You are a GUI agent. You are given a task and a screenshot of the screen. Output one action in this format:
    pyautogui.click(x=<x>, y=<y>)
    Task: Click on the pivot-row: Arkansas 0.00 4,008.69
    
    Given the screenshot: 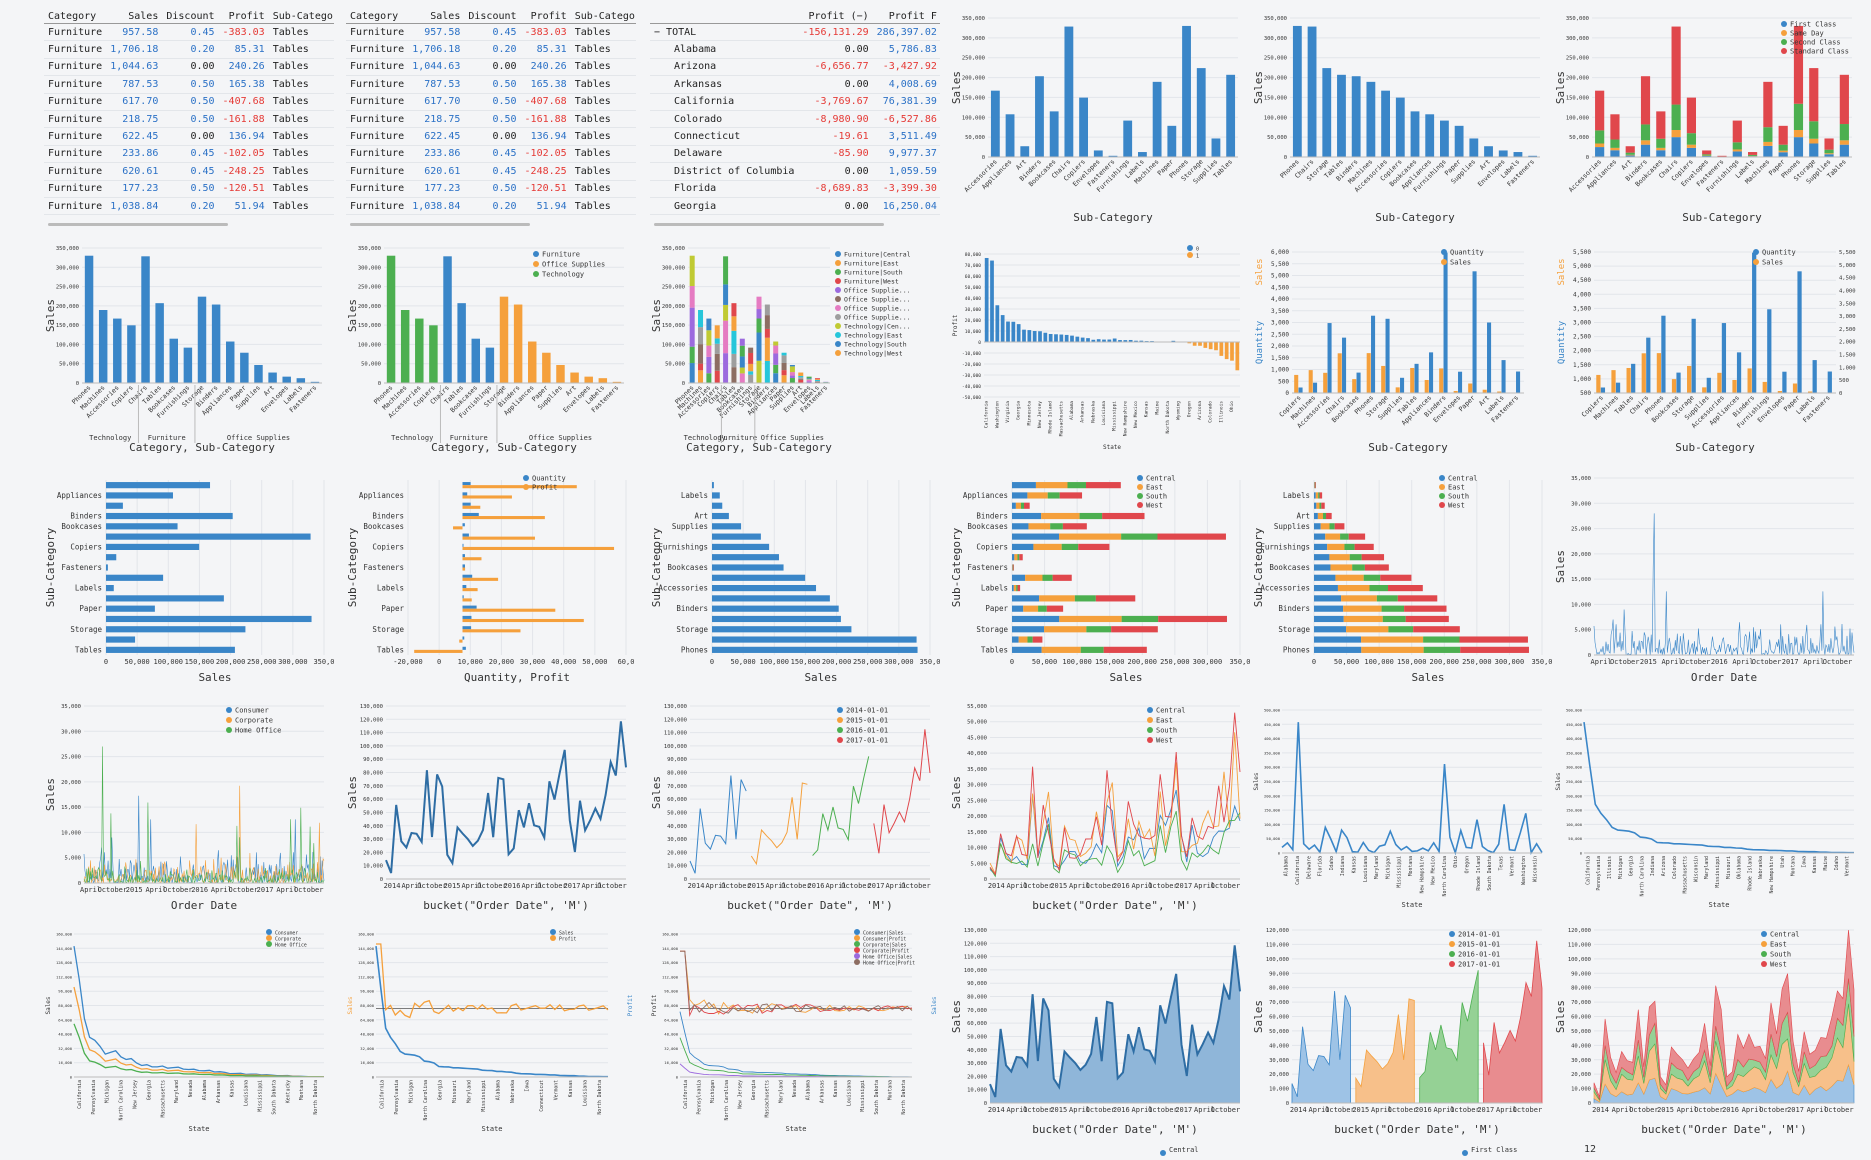 What is the action you would take?
    pyautogui.click(x=795, y=84)
    